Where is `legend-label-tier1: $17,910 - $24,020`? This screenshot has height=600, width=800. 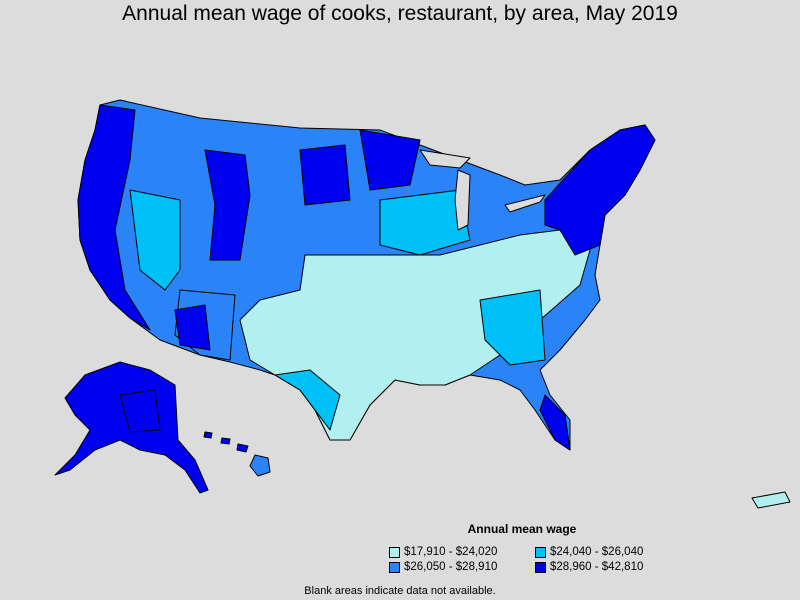 legend-label-tier1: $17,910 - $24,020 is located at coordinates (451, 552).